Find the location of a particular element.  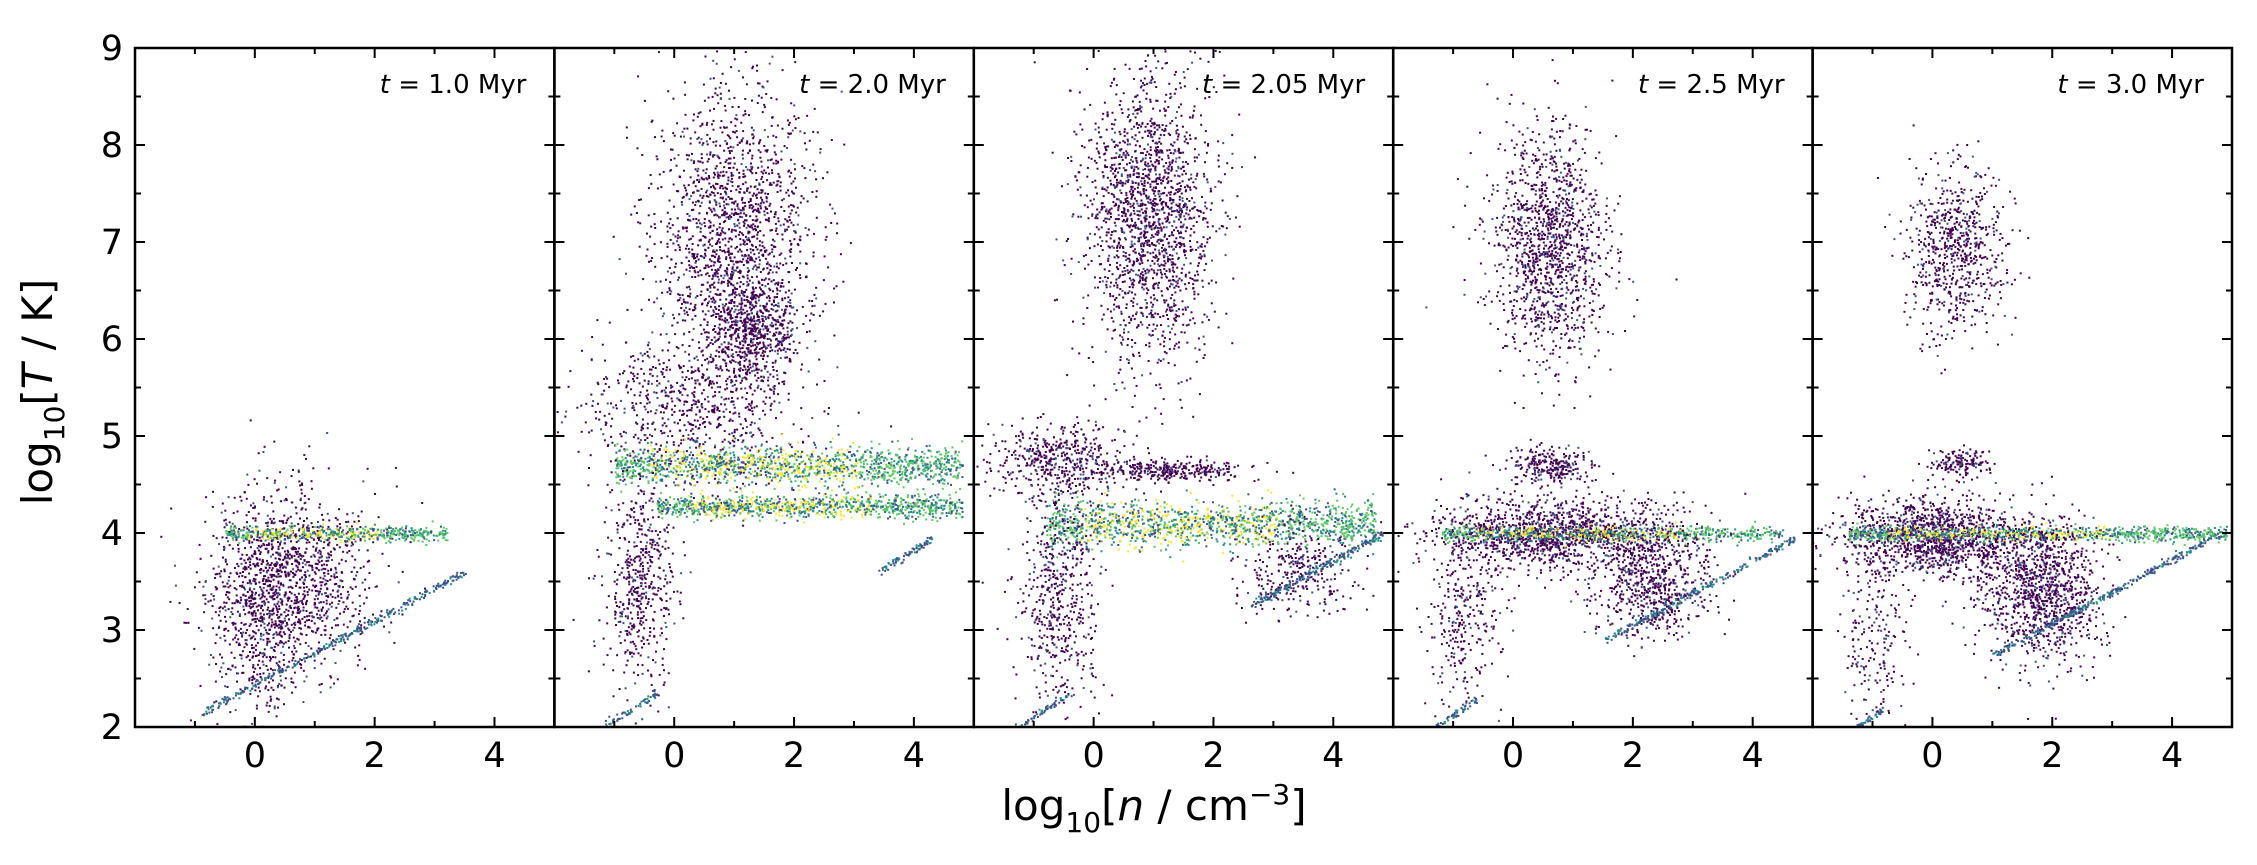

y-tick-label: 7 is located at coordinates (112, 243).